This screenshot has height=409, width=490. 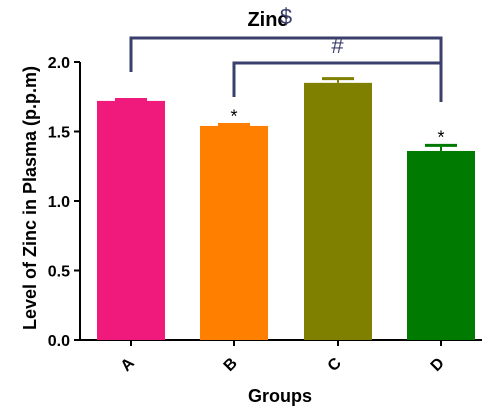 What do you see at coordinates (231, 365) in the screenshot?
I see `x-tick-label: B` at bounding box center [231, 365].